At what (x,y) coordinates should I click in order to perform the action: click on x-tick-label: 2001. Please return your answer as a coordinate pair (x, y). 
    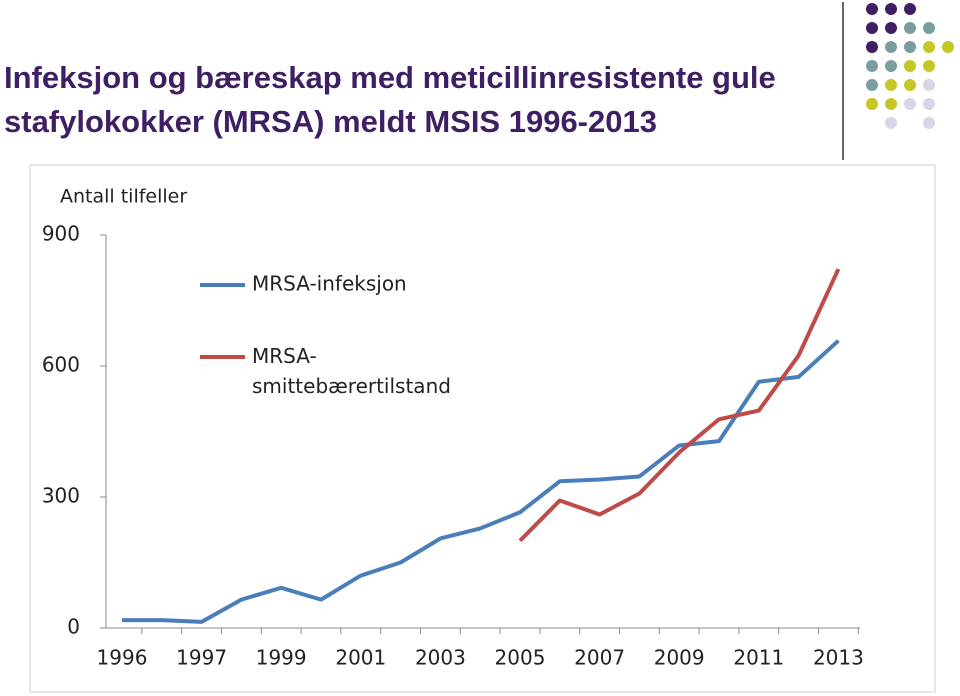
    Looking at the image, I should click on (360, 658).